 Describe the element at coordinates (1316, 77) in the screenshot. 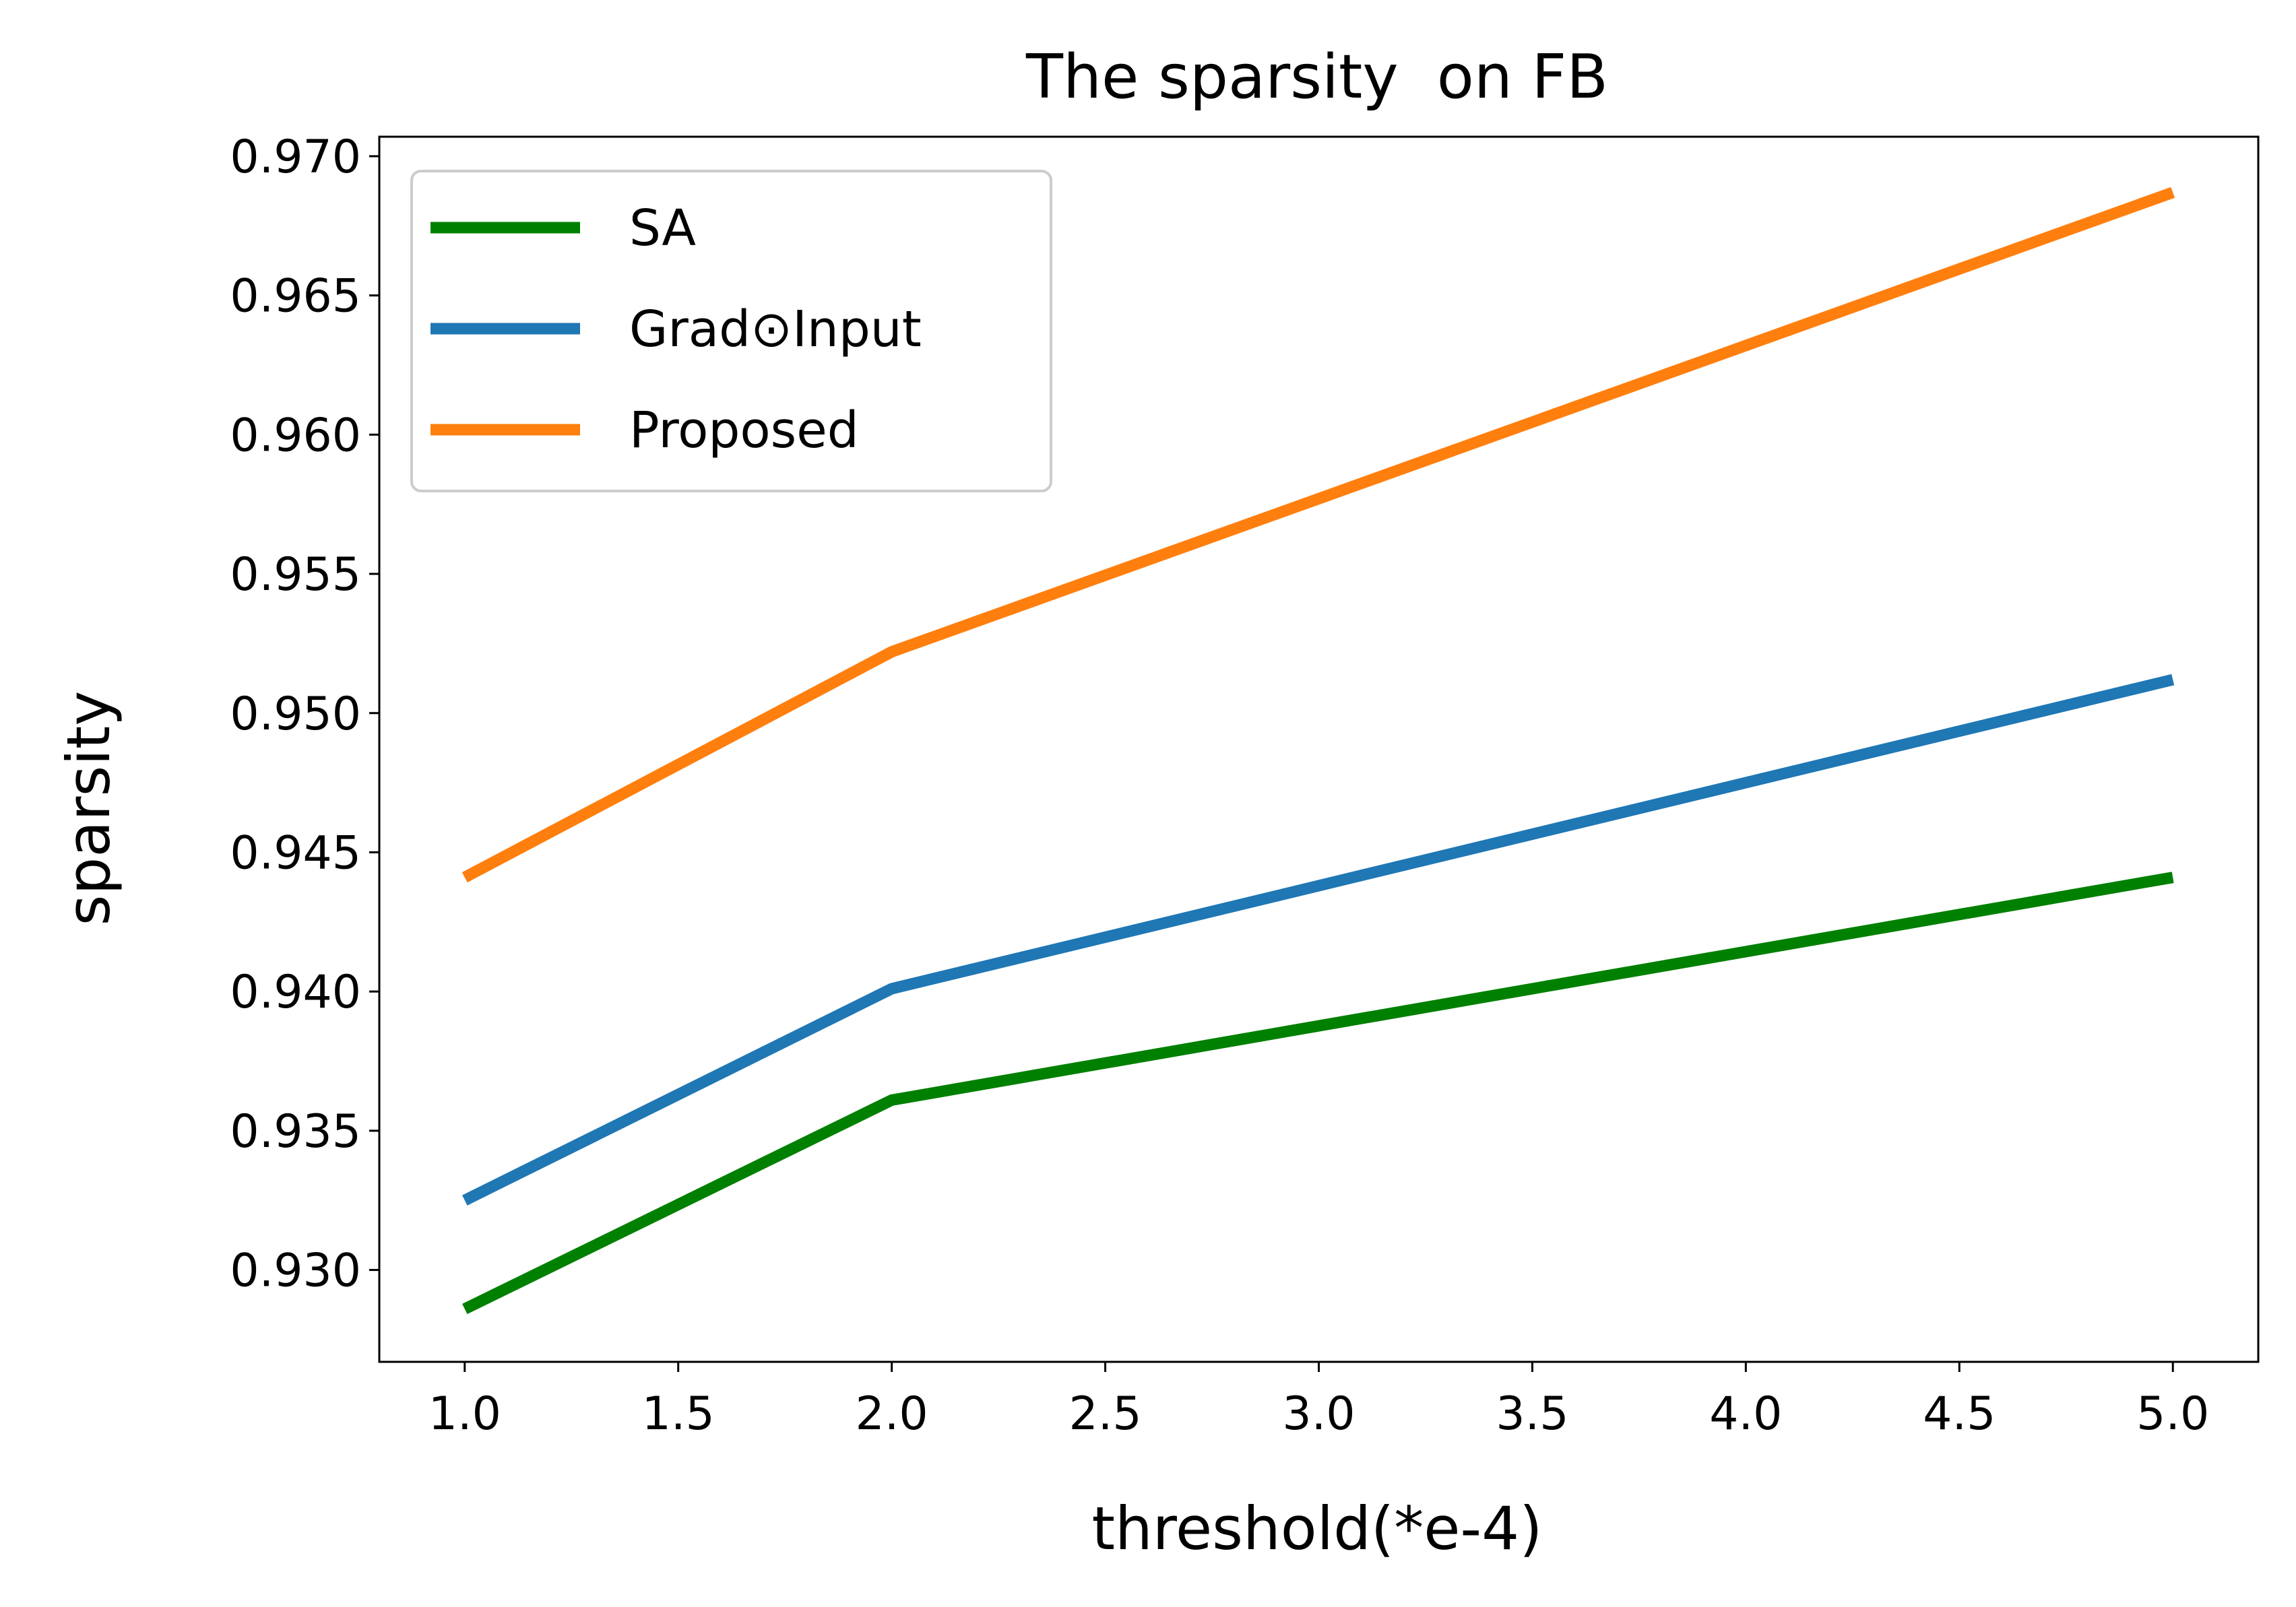

I see `chart-title: The sparsity on FB` at that location.